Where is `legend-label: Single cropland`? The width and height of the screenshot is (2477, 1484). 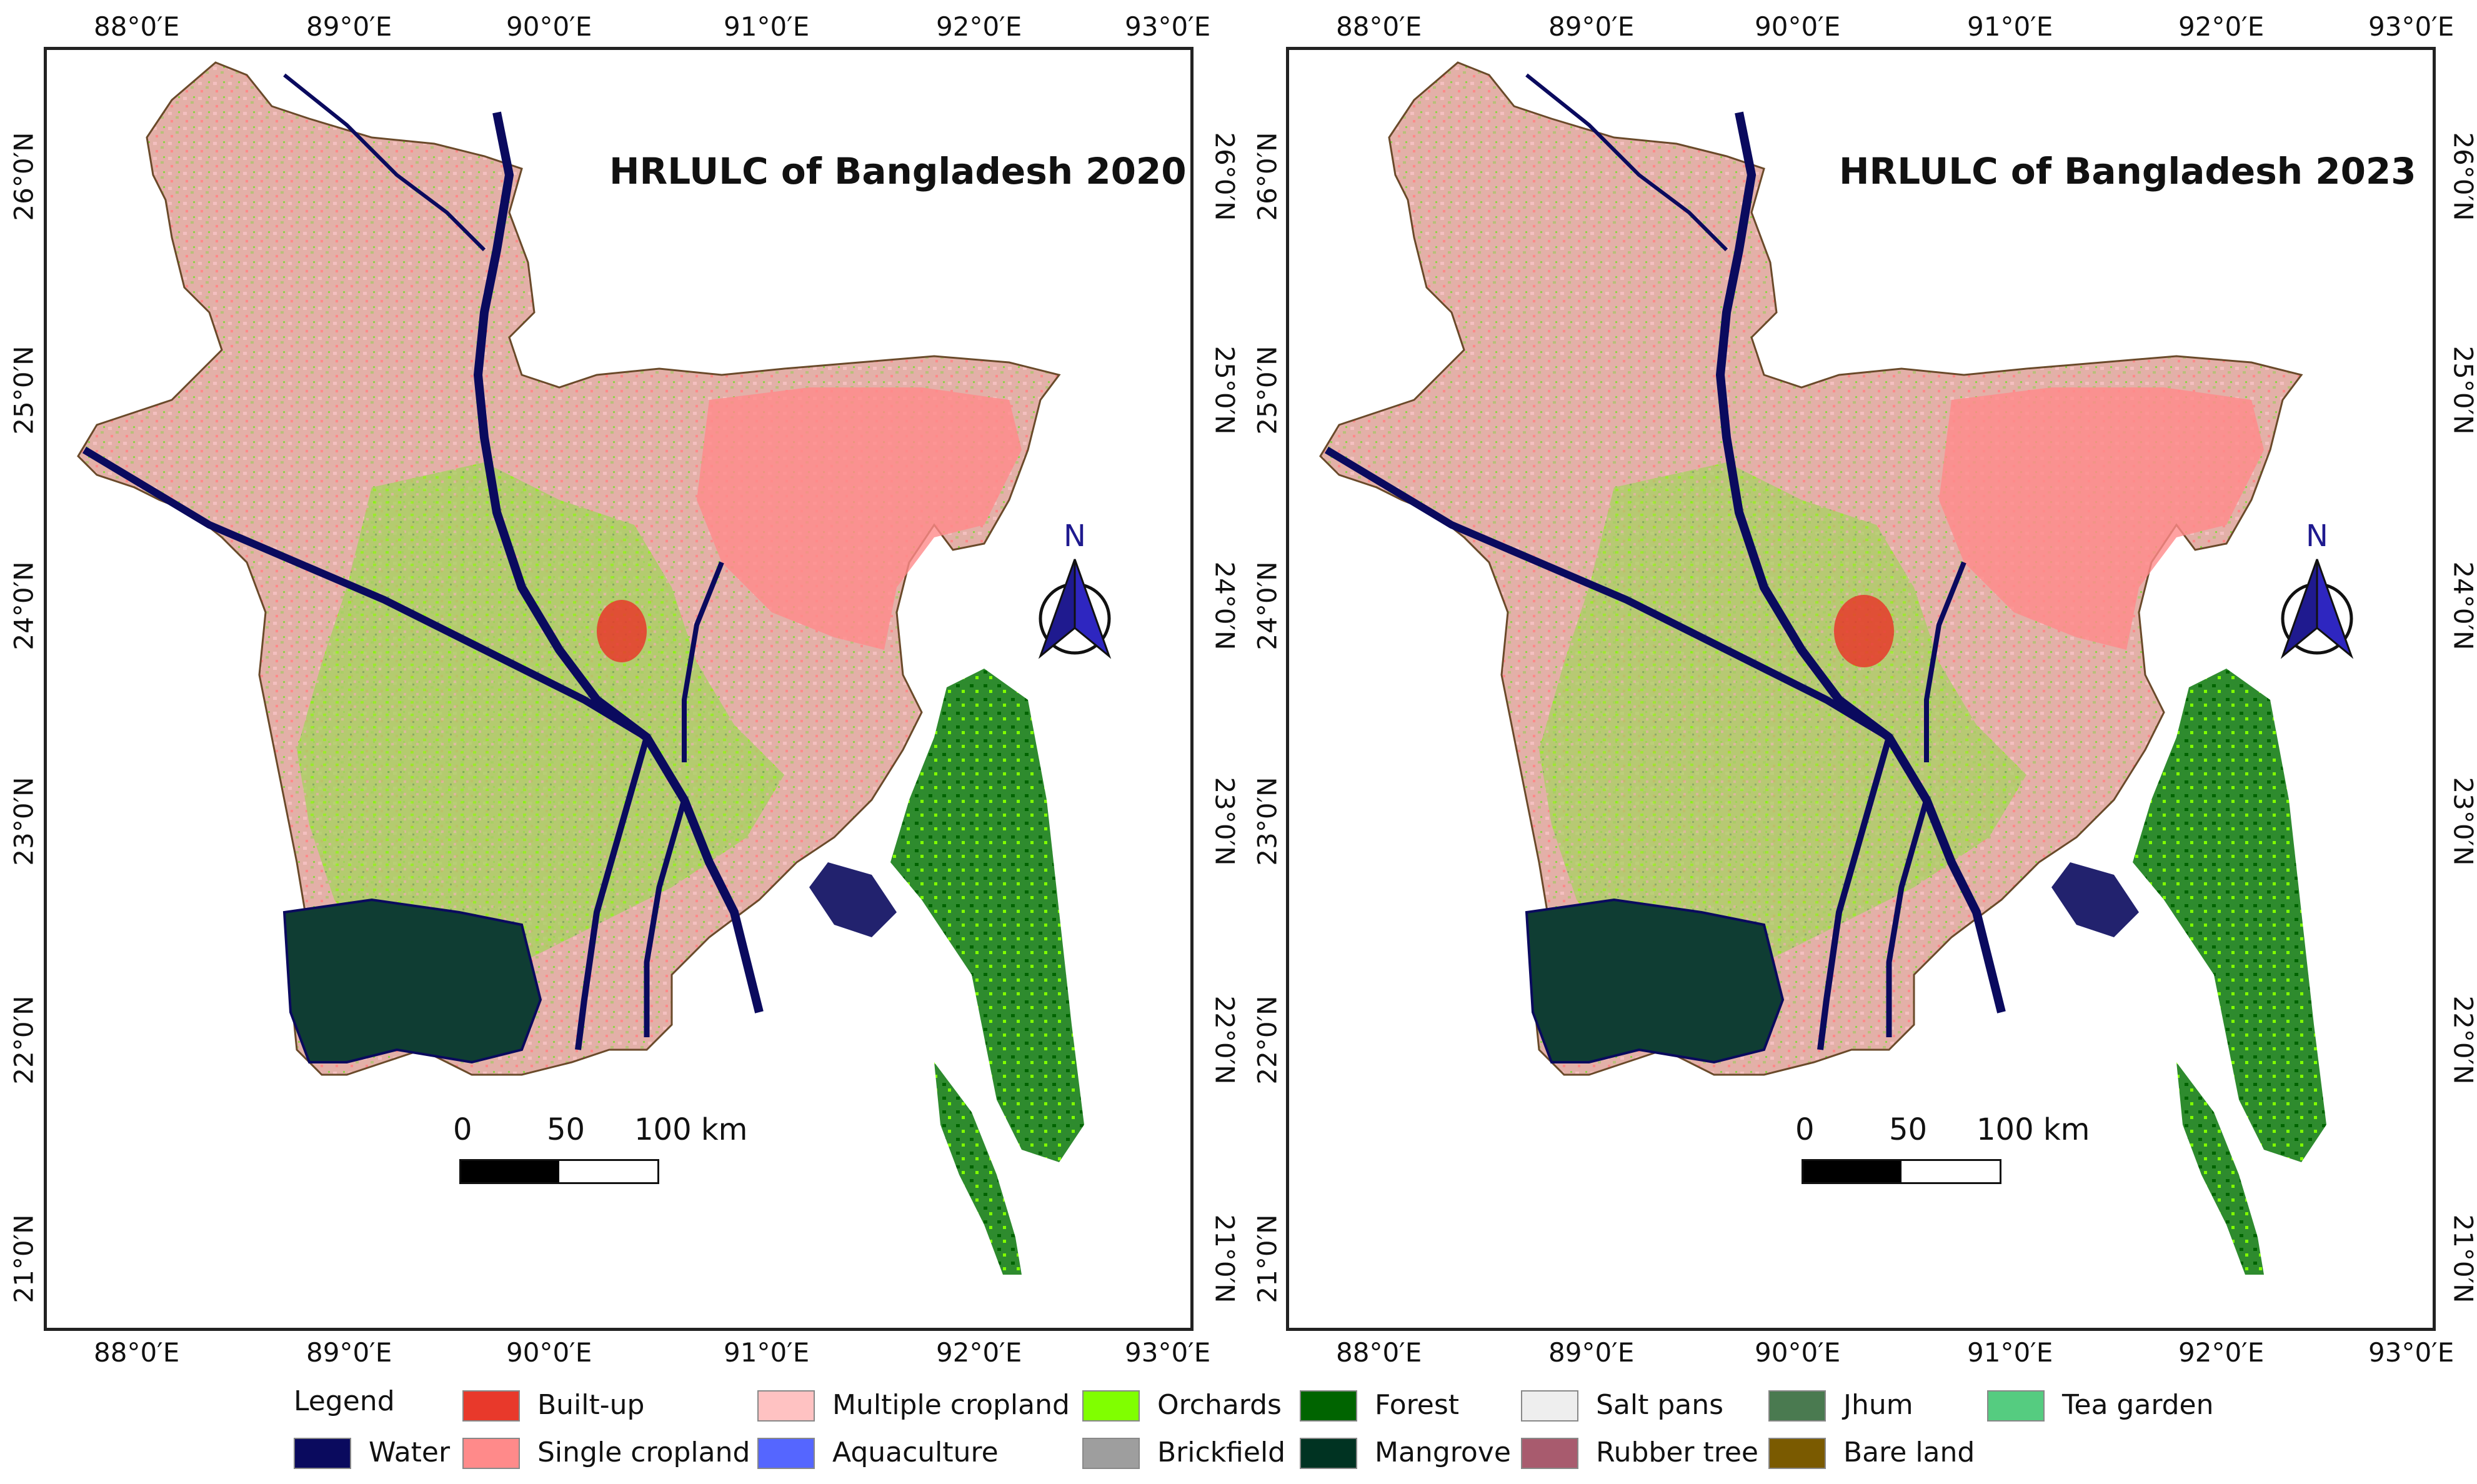
legend-label: Single cropland is located at coordinates (643, 1452).